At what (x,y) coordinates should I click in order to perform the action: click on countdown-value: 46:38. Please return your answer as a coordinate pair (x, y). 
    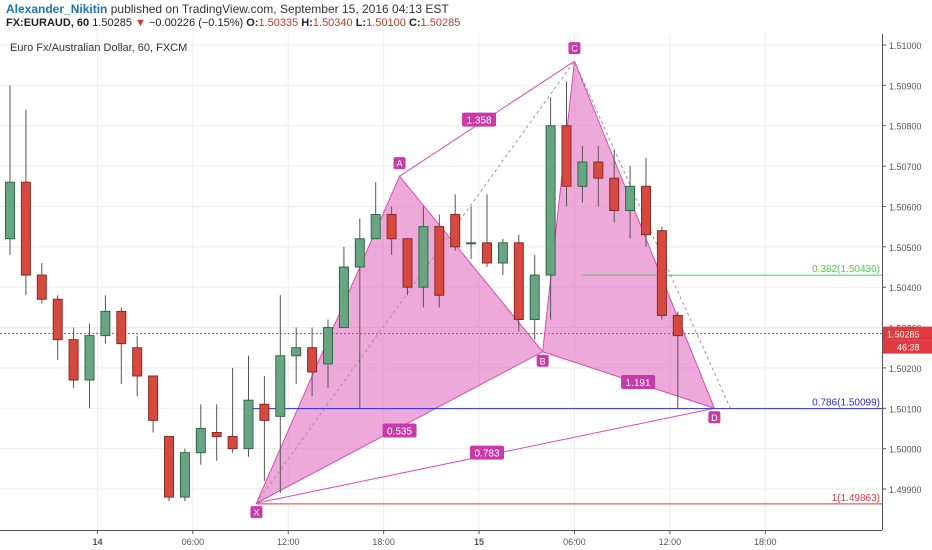
    Looking at the image, I should click on (908, 348).